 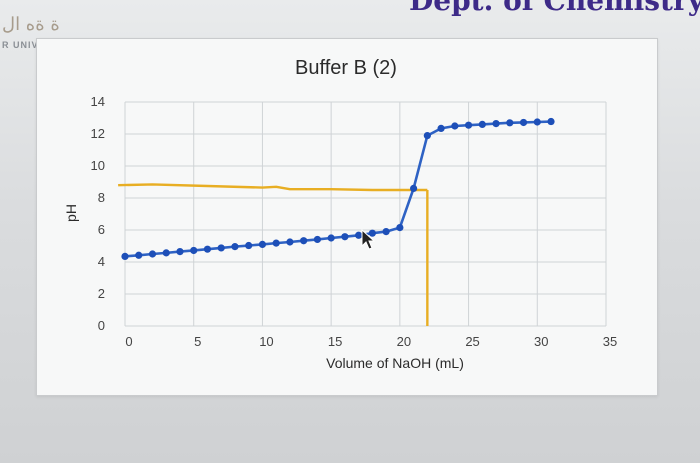 I want to click on mouse-cursor, so click(x=368, y=239).